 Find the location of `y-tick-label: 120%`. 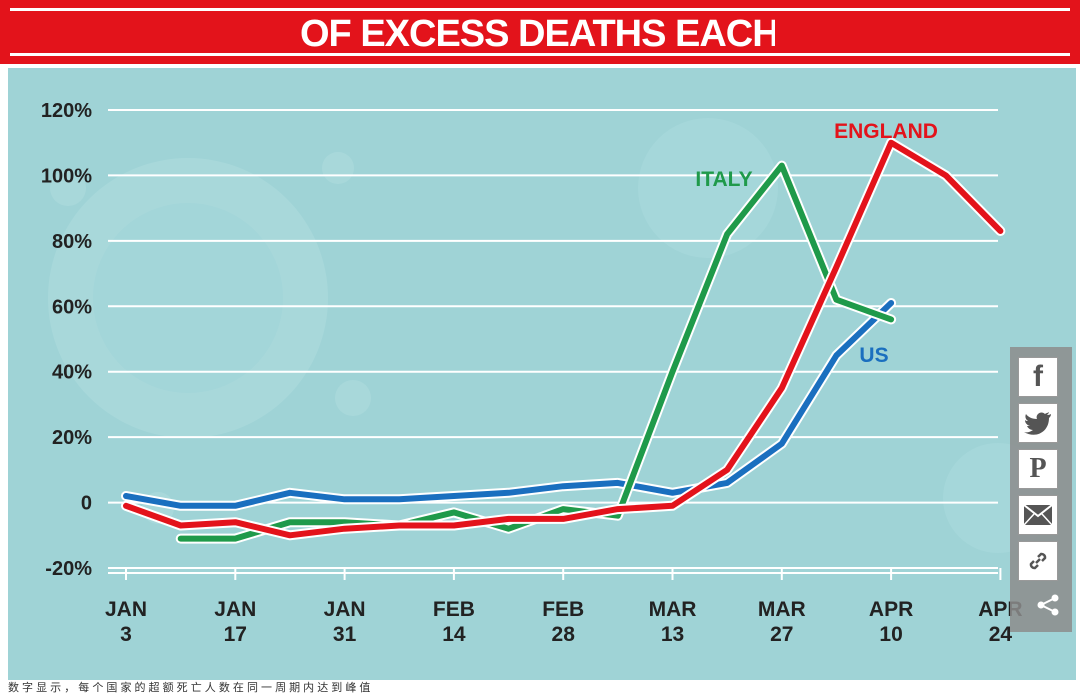

y-tick-label: 120% is located at coordinates (66, 111).